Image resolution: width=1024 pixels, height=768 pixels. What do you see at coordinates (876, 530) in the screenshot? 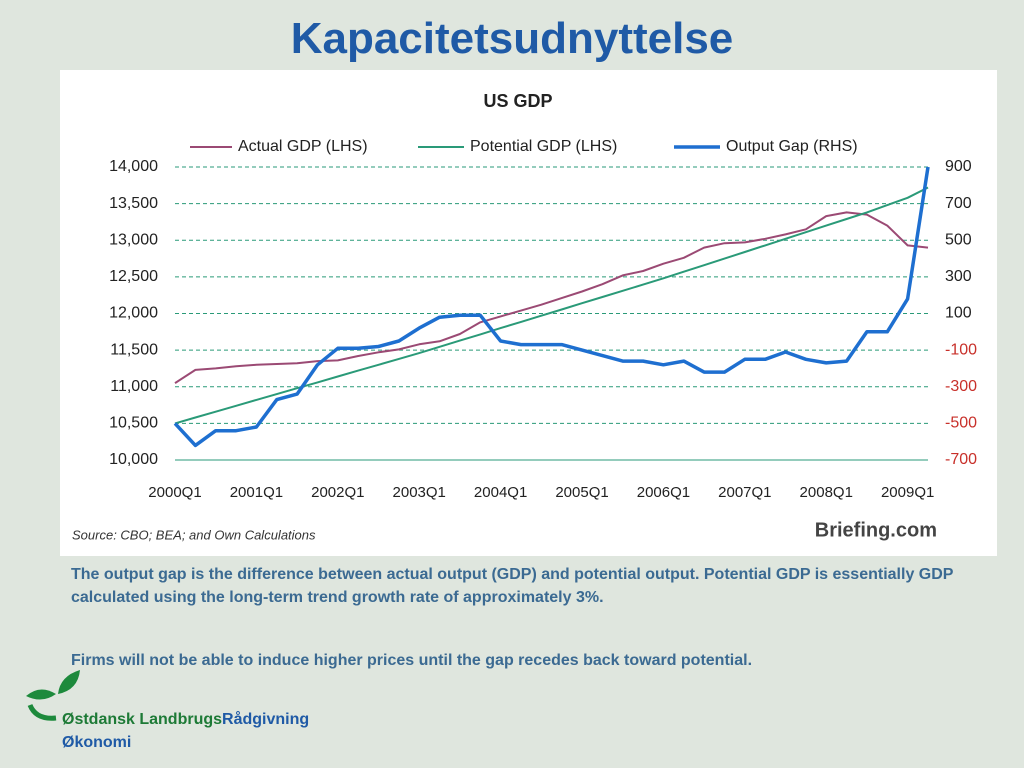
I see `credit: Briefing.com` at bounding box center [876, 530].